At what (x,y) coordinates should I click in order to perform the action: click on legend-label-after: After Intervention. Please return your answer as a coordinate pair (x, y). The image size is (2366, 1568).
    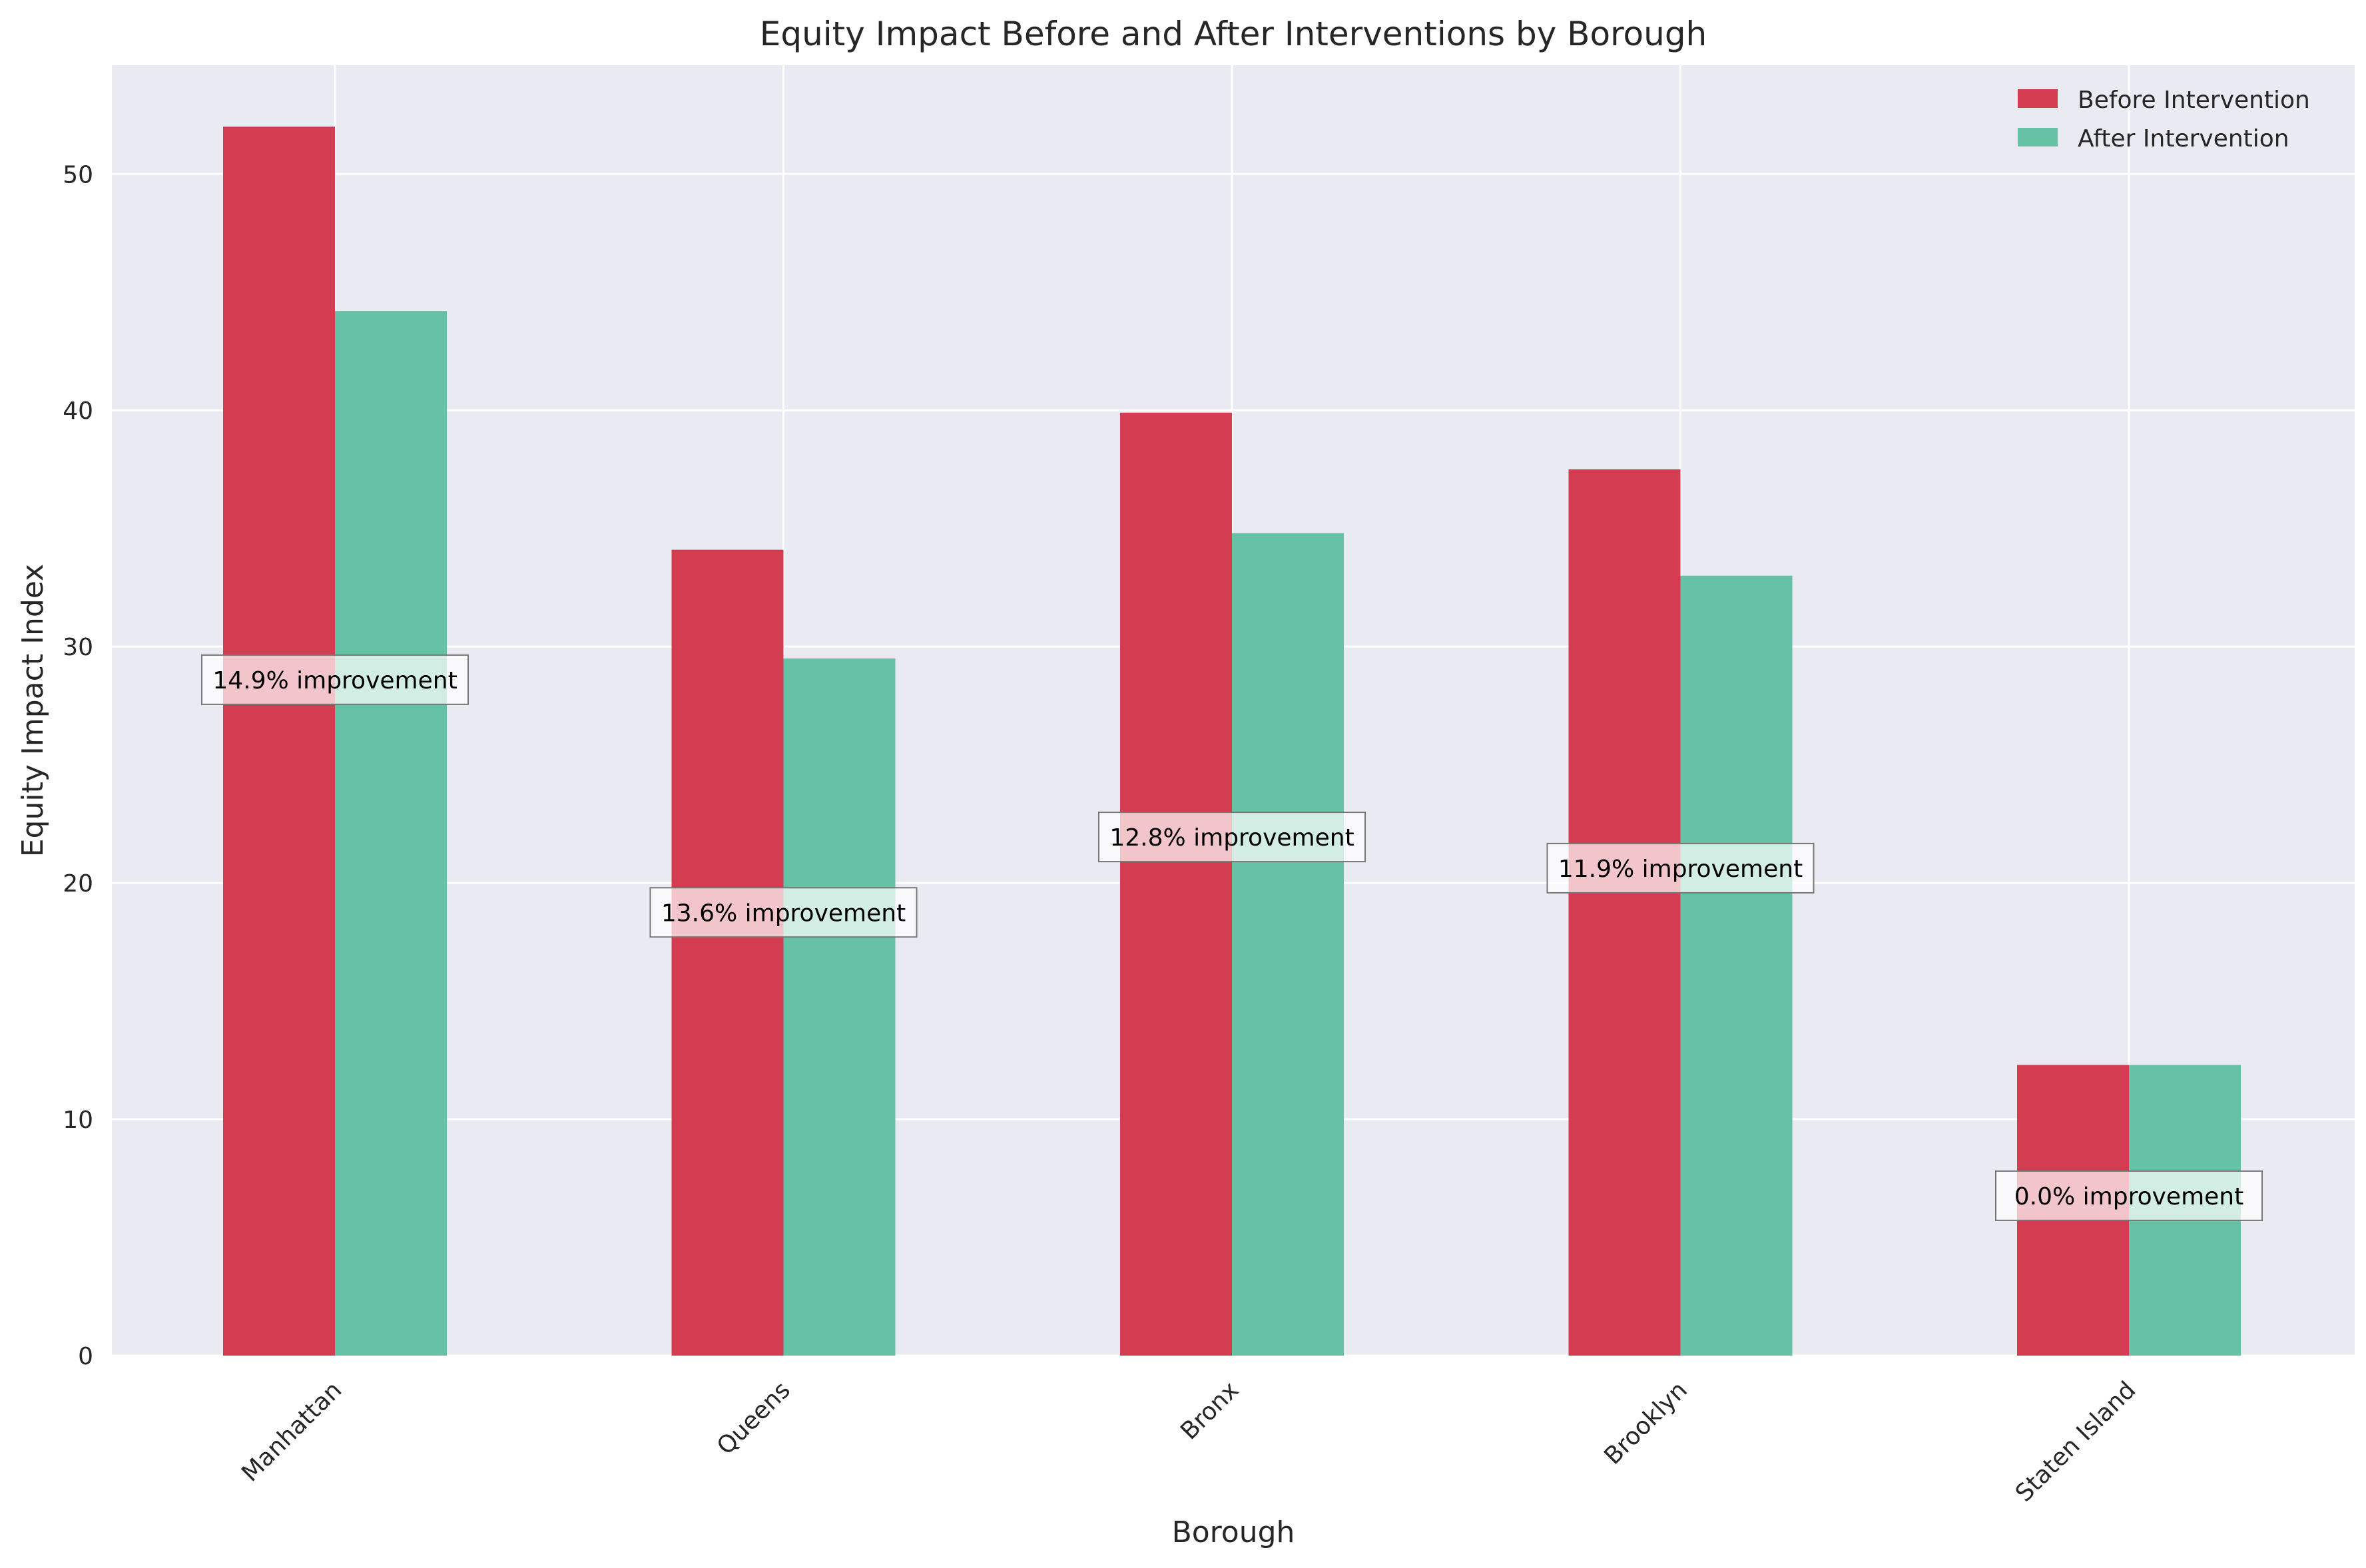
    Looking at the image, I should click on (2183, 138).